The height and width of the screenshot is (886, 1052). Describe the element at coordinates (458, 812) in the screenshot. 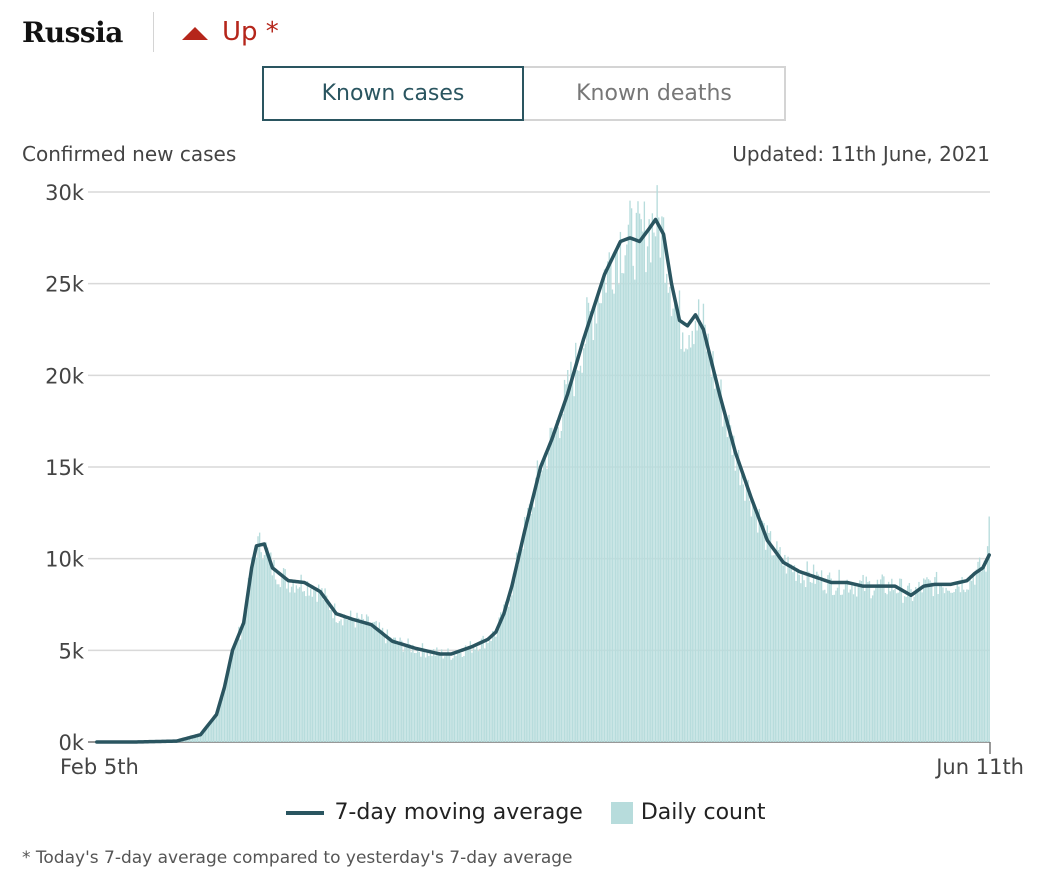

I see `legend-line-label: 7-day moving average` at that location.